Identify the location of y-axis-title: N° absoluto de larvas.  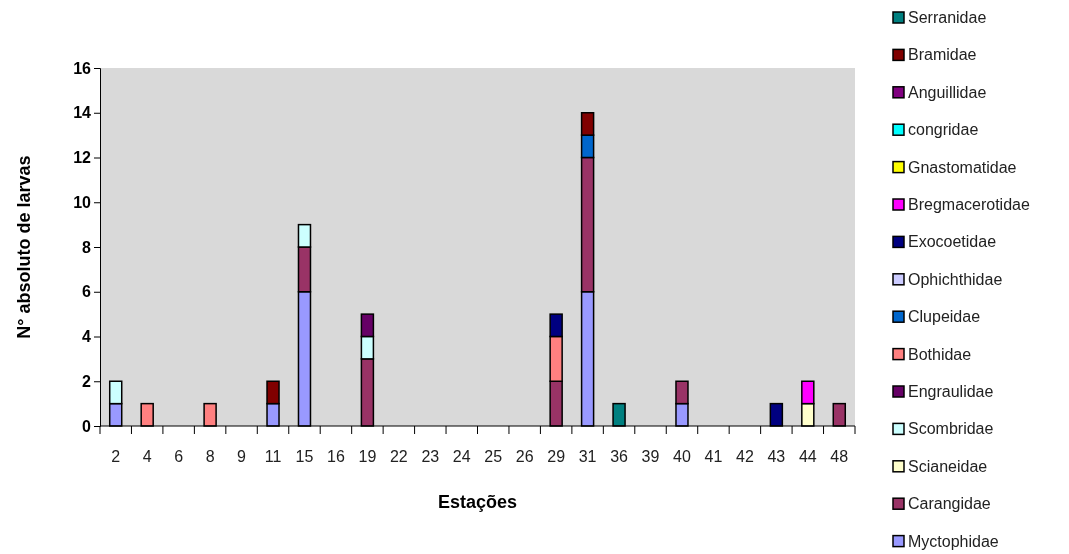
(24, 247).